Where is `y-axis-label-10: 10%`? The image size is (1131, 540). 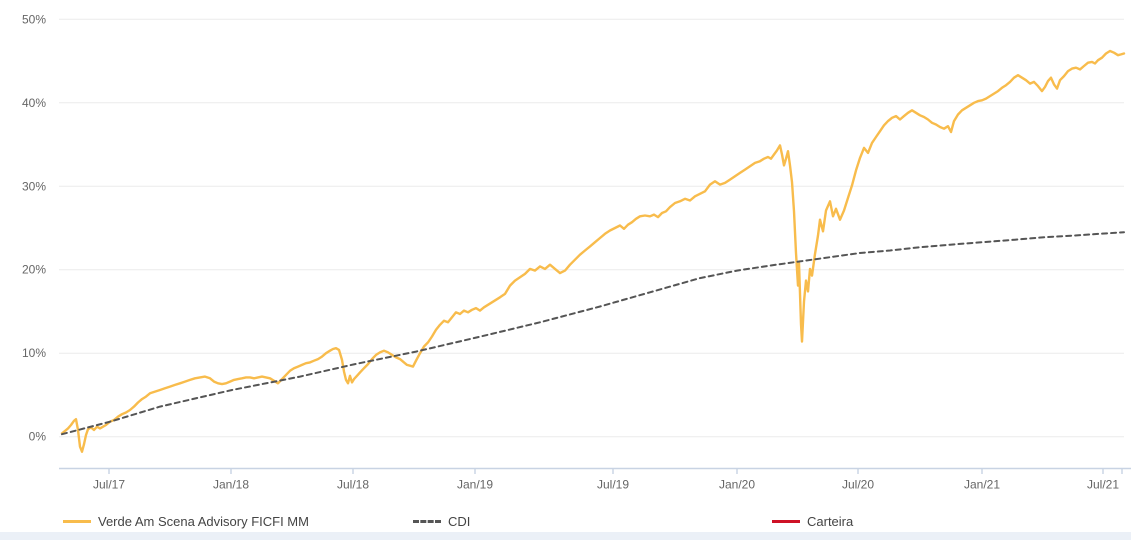
y-axis-label-10: 10% is located at coordinates (34, 353).